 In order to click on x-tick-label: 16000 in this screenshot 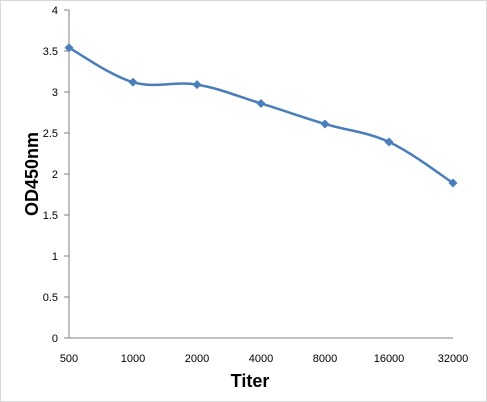, I will do `click(389, 359)`.